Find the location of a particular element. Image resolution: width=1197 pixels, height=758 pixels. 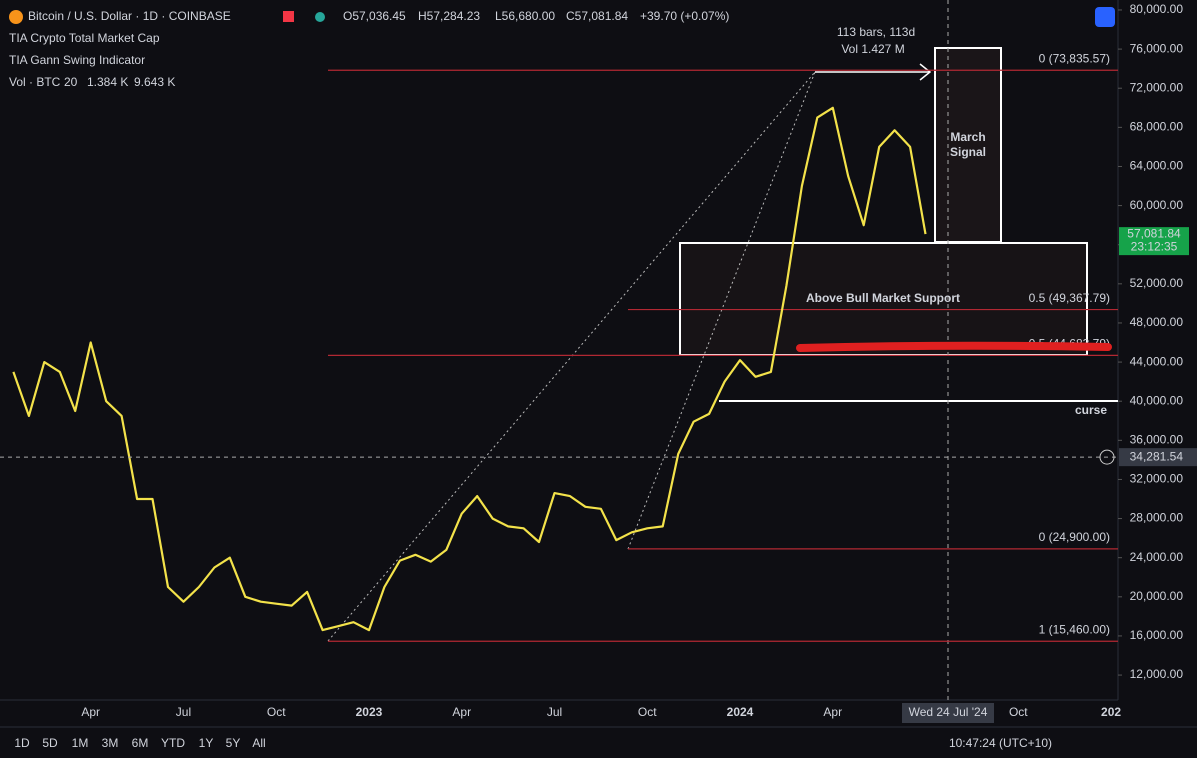

indicator-label: TIA Crypto Total Market Cap is located at coordinates (84, 38).